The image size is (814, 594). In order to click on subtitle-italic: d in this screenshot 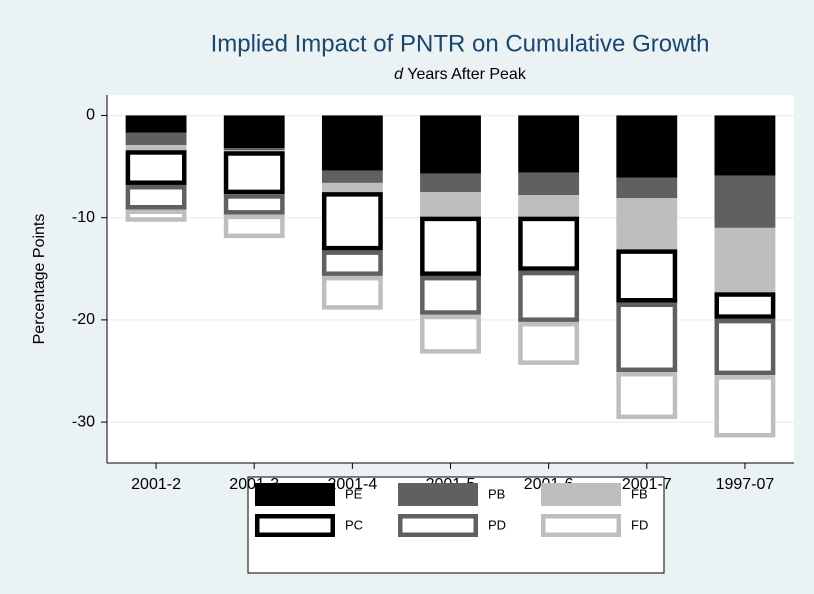, I will do `click(399, 74)`.